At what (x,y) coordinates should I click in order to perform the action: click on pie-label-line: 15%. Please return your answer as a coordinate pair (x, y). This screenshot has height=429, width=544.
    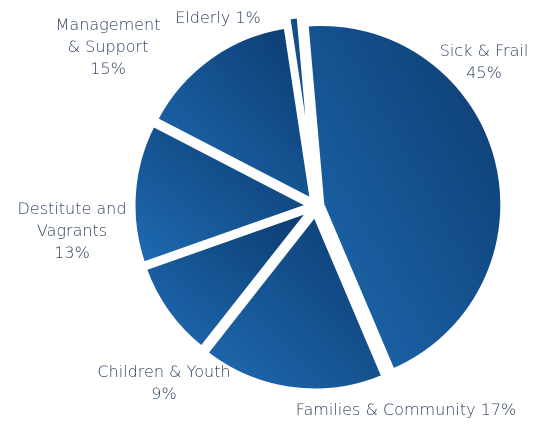
    Looking at the image, I should click on (108, 68).